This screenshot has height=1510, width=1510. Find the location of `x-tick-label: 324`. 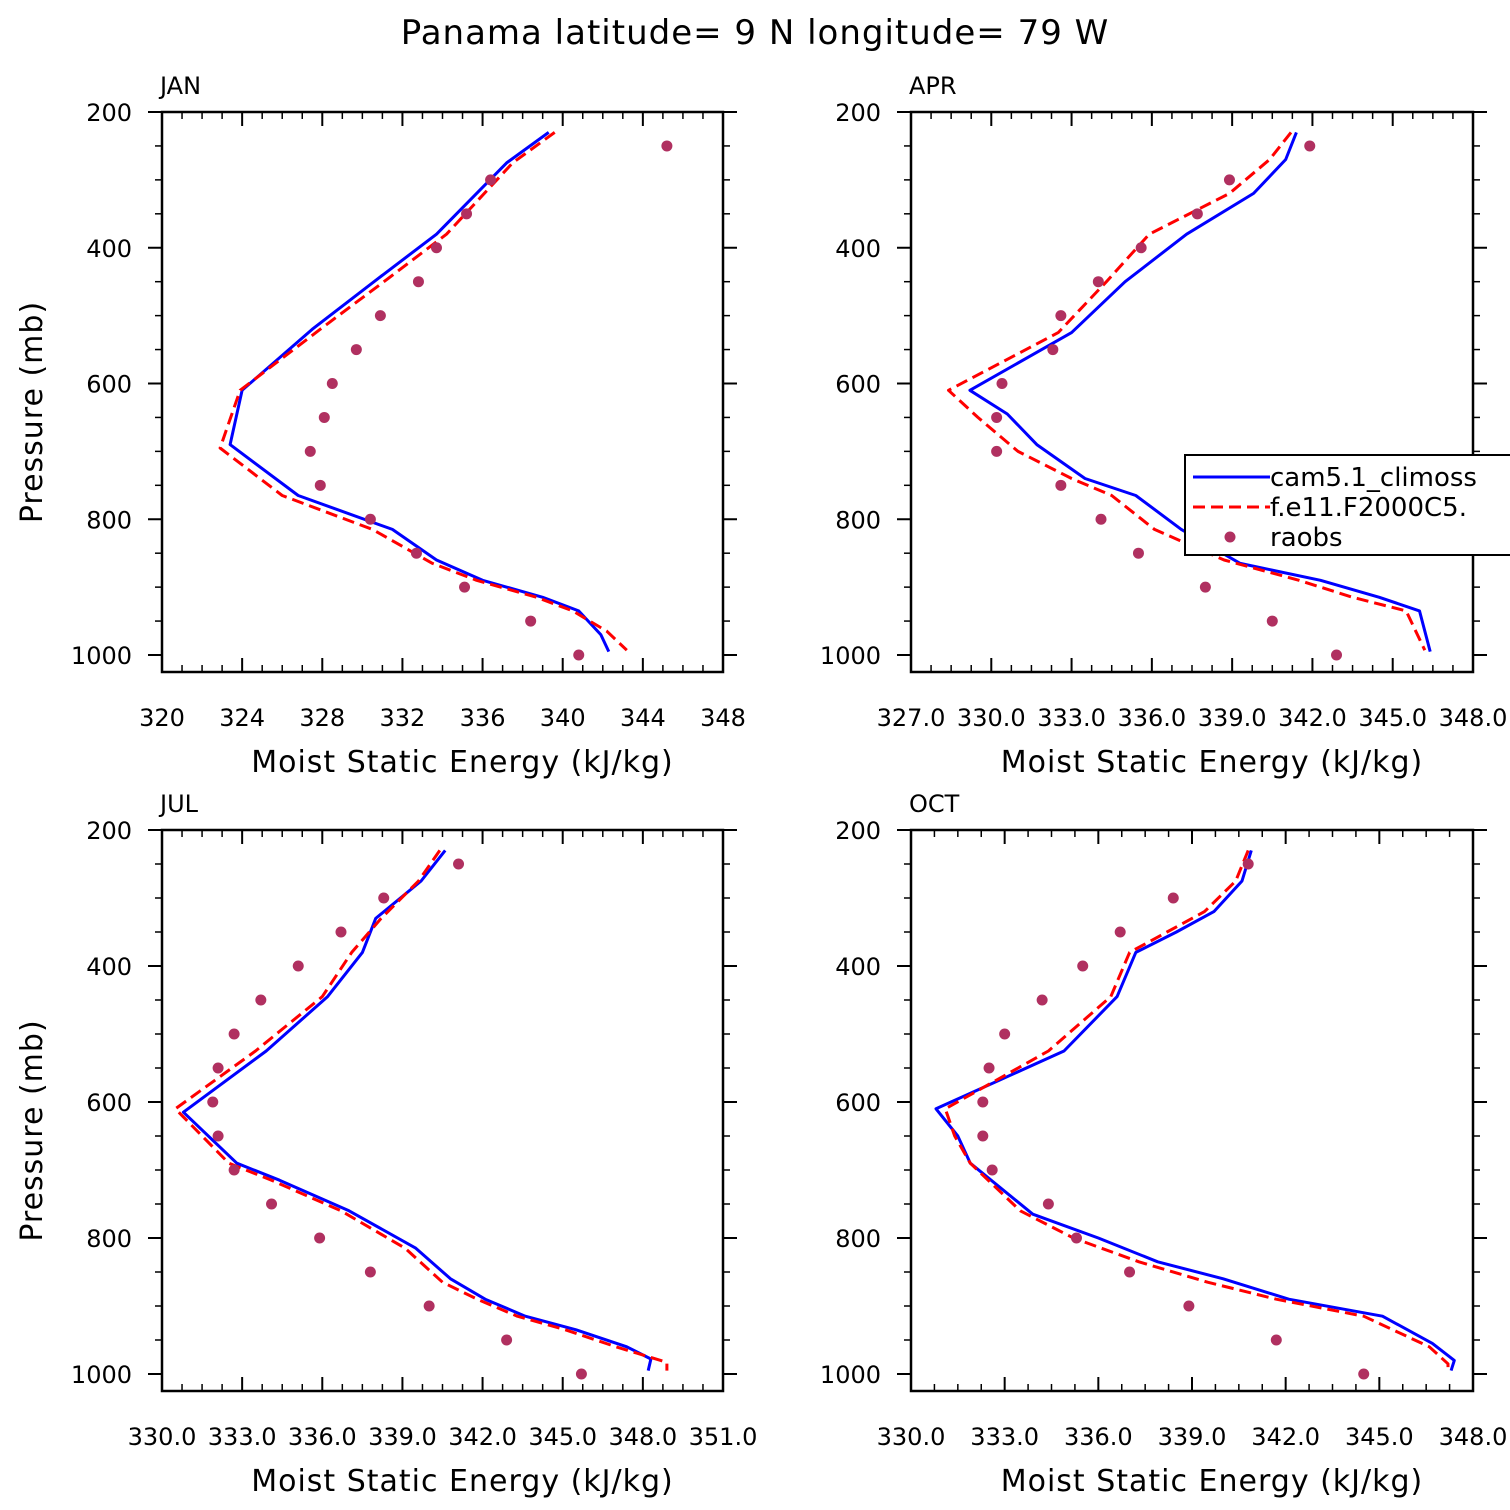

x-tick-label: 324 is located at coordinates (242, 718).